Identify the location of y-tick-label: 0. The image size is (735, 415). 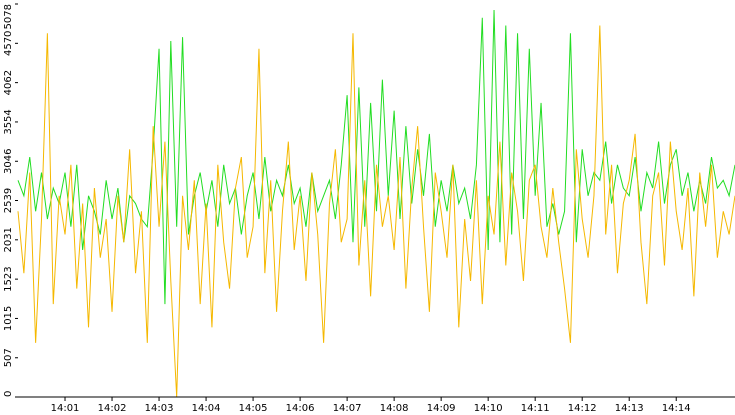
(8, 394).